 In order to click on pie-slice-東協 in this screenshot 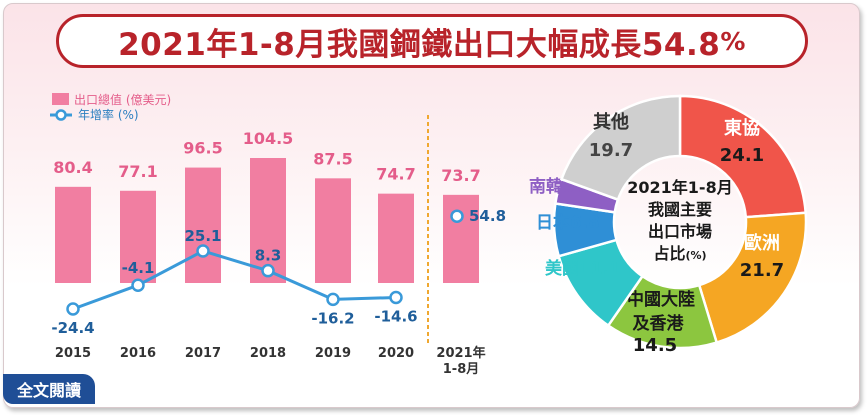, I will do `click(743, 156)`.